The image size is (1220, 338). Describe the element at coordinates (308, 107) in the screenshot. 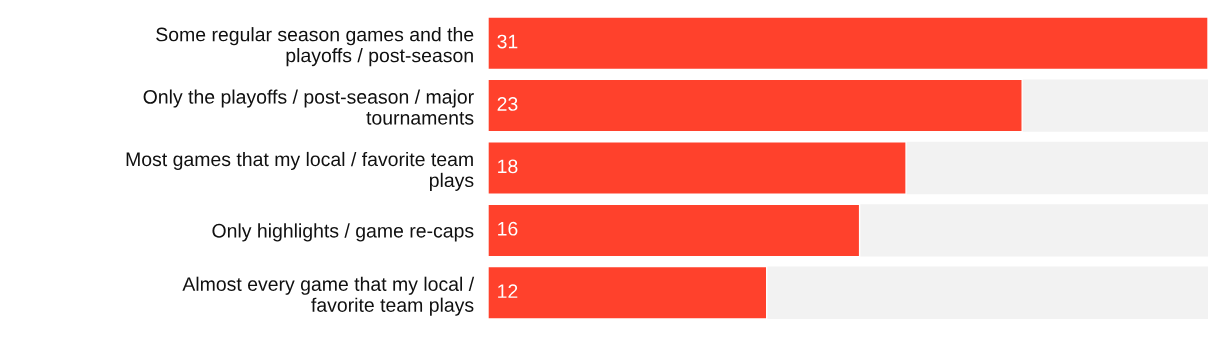

I see `y-tick-label: Only the playoffs / post-season / major tournaments` at that location.